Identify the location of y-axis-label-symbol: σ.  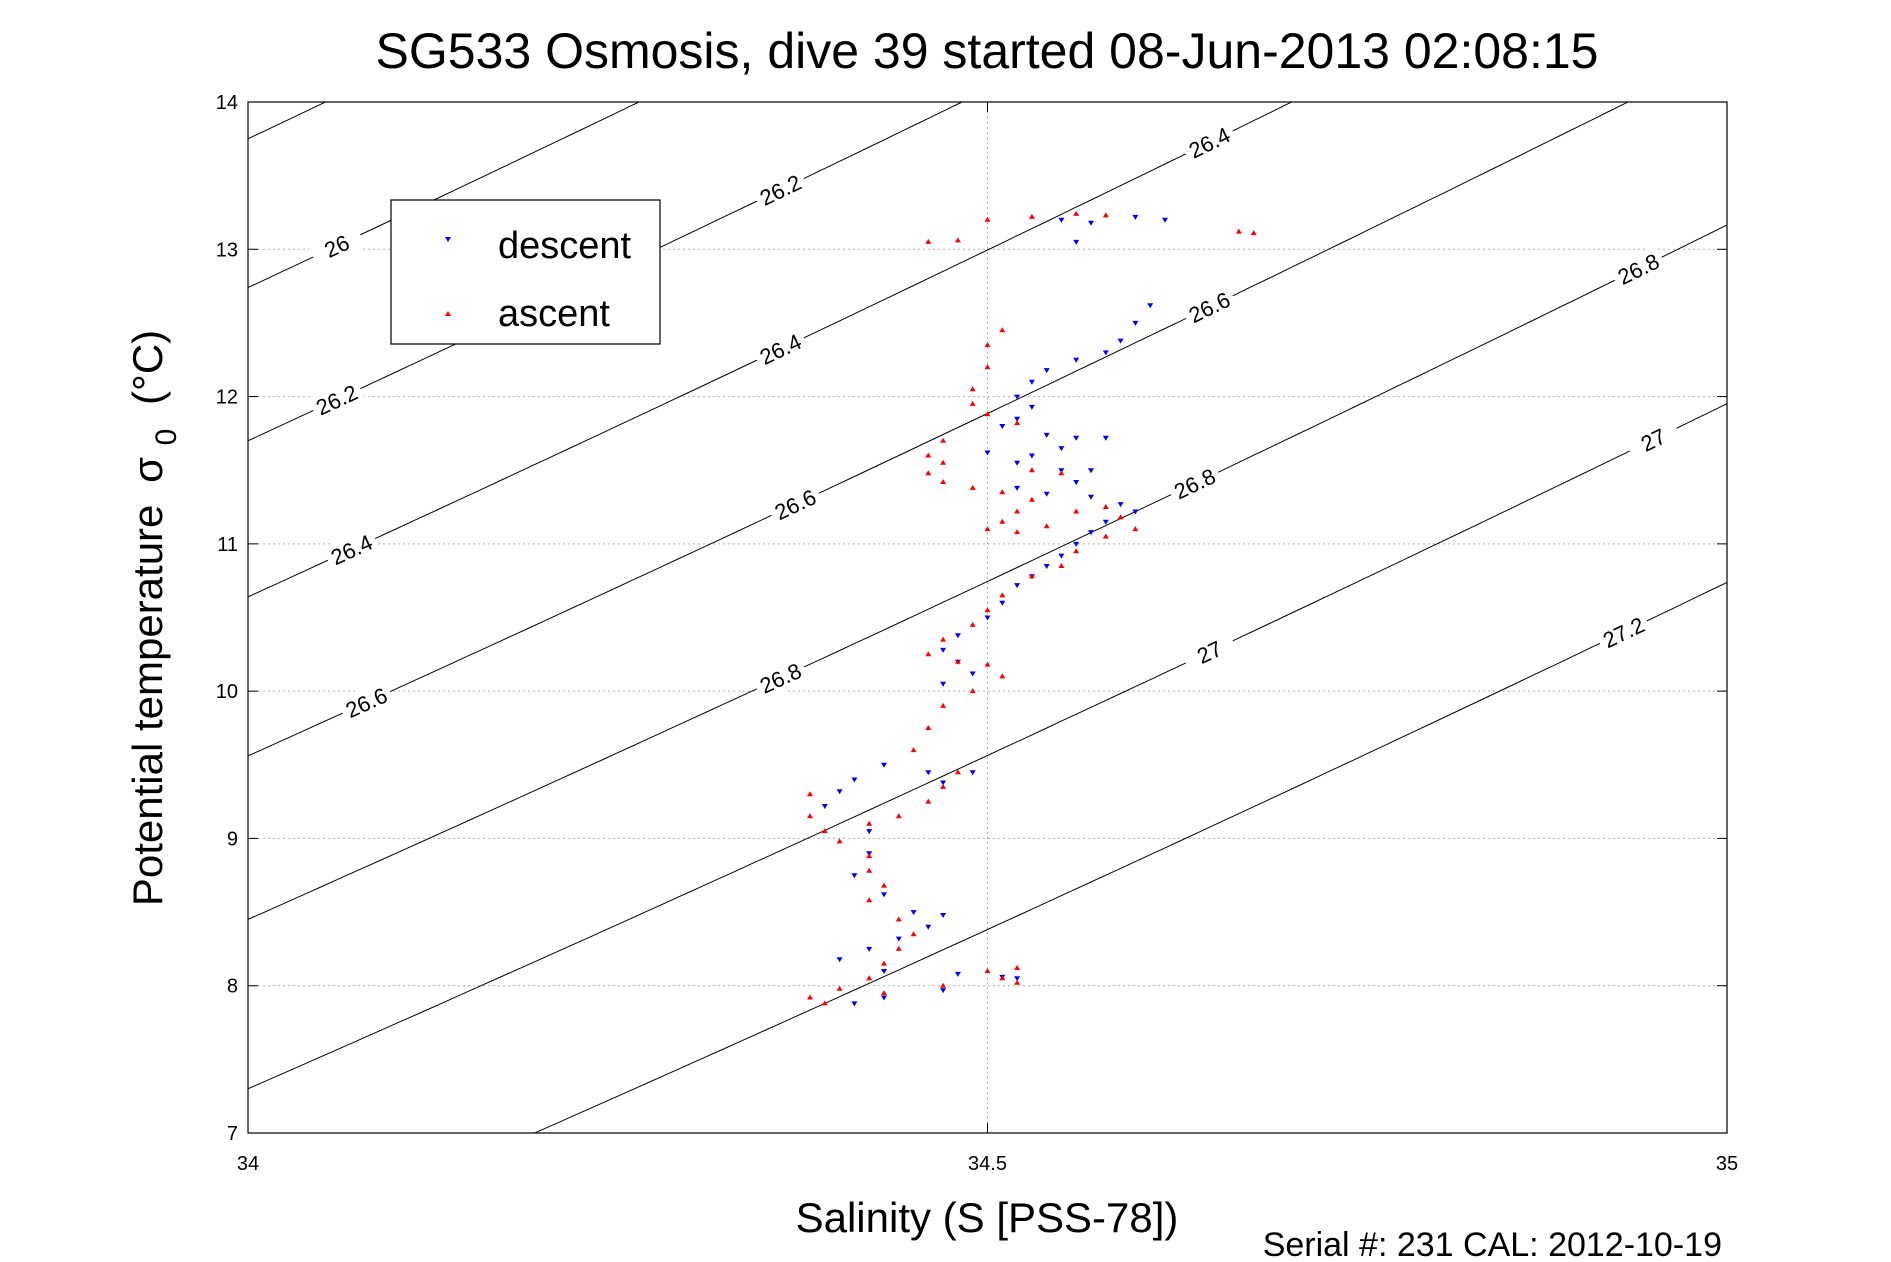
(147, 470).